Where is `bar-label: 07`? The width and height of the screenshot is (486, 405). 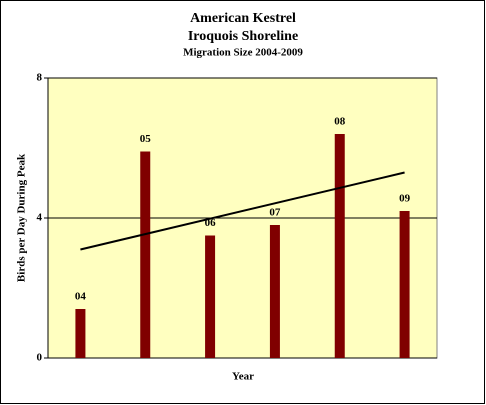 bar-label: 07 is located at coordinates (275, 213).